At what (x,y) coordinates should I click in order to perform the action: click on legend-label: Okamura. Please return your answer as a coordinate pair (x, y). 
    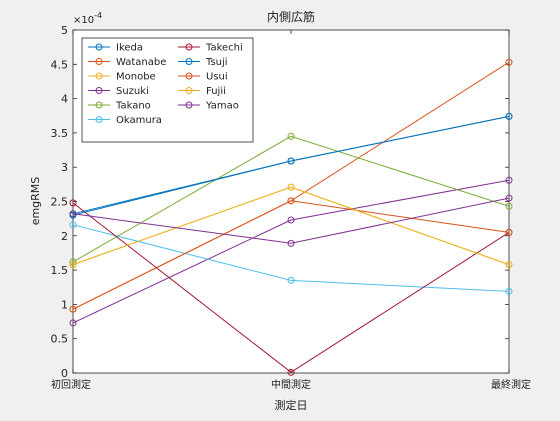
    Looking at the image, I should click on (139, 120).